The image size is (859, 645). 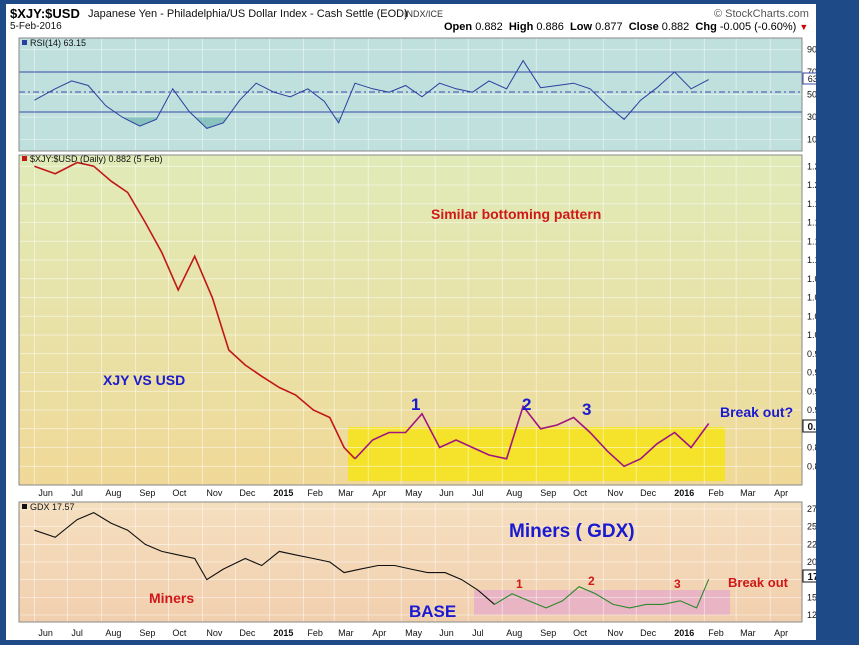 I want to click on y-tick-label: 70, so click(x=811, y=72).